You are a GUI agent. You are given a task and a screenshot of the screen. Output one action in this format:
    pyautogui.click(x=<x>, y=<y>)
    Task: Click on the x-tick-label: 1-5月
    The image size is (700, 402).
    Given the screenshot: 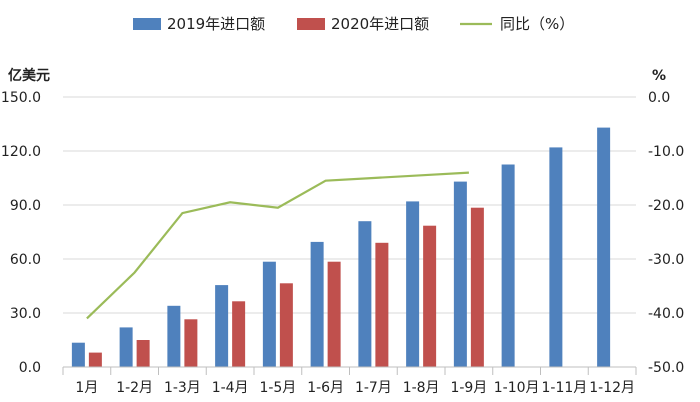 What is the action you would take?
    pyautogui.click(x=277, y=388)
    